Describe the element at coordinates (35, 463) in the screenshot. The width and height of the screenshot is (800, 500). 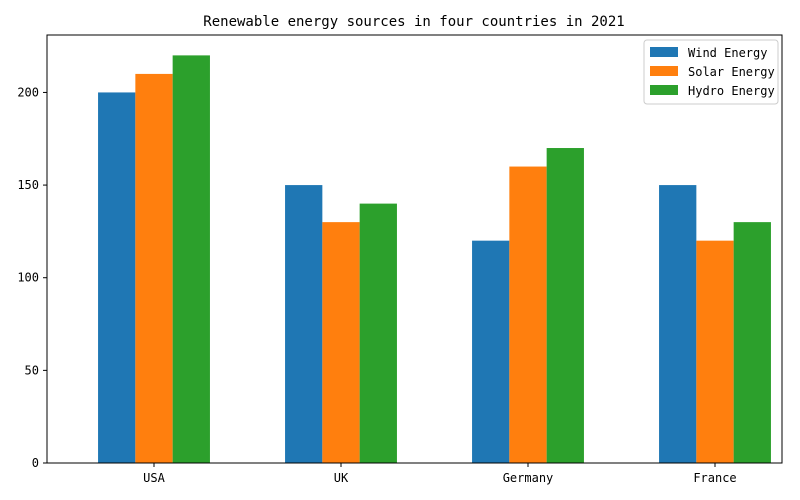
I see `y-tick-label: 0` at that location.